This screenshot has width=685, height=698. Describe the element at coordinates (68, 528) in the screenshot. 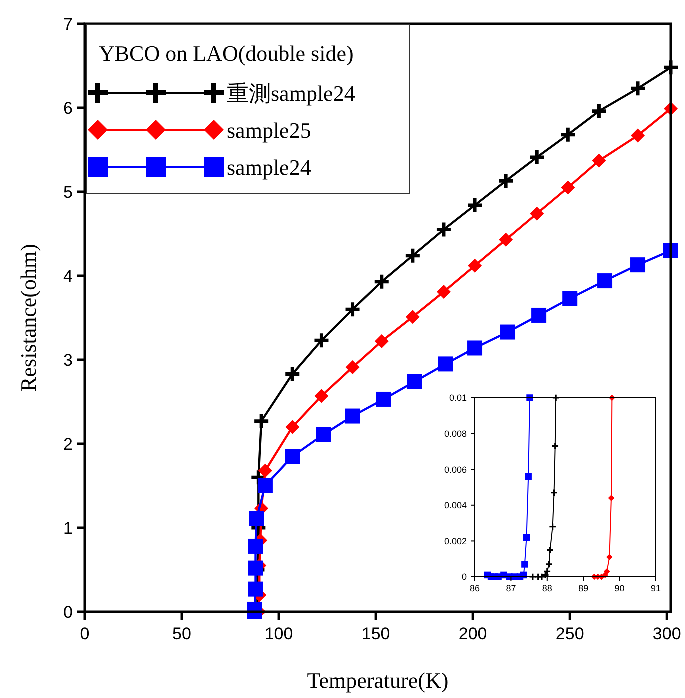

I see `y-tick-label: 1` at that location.